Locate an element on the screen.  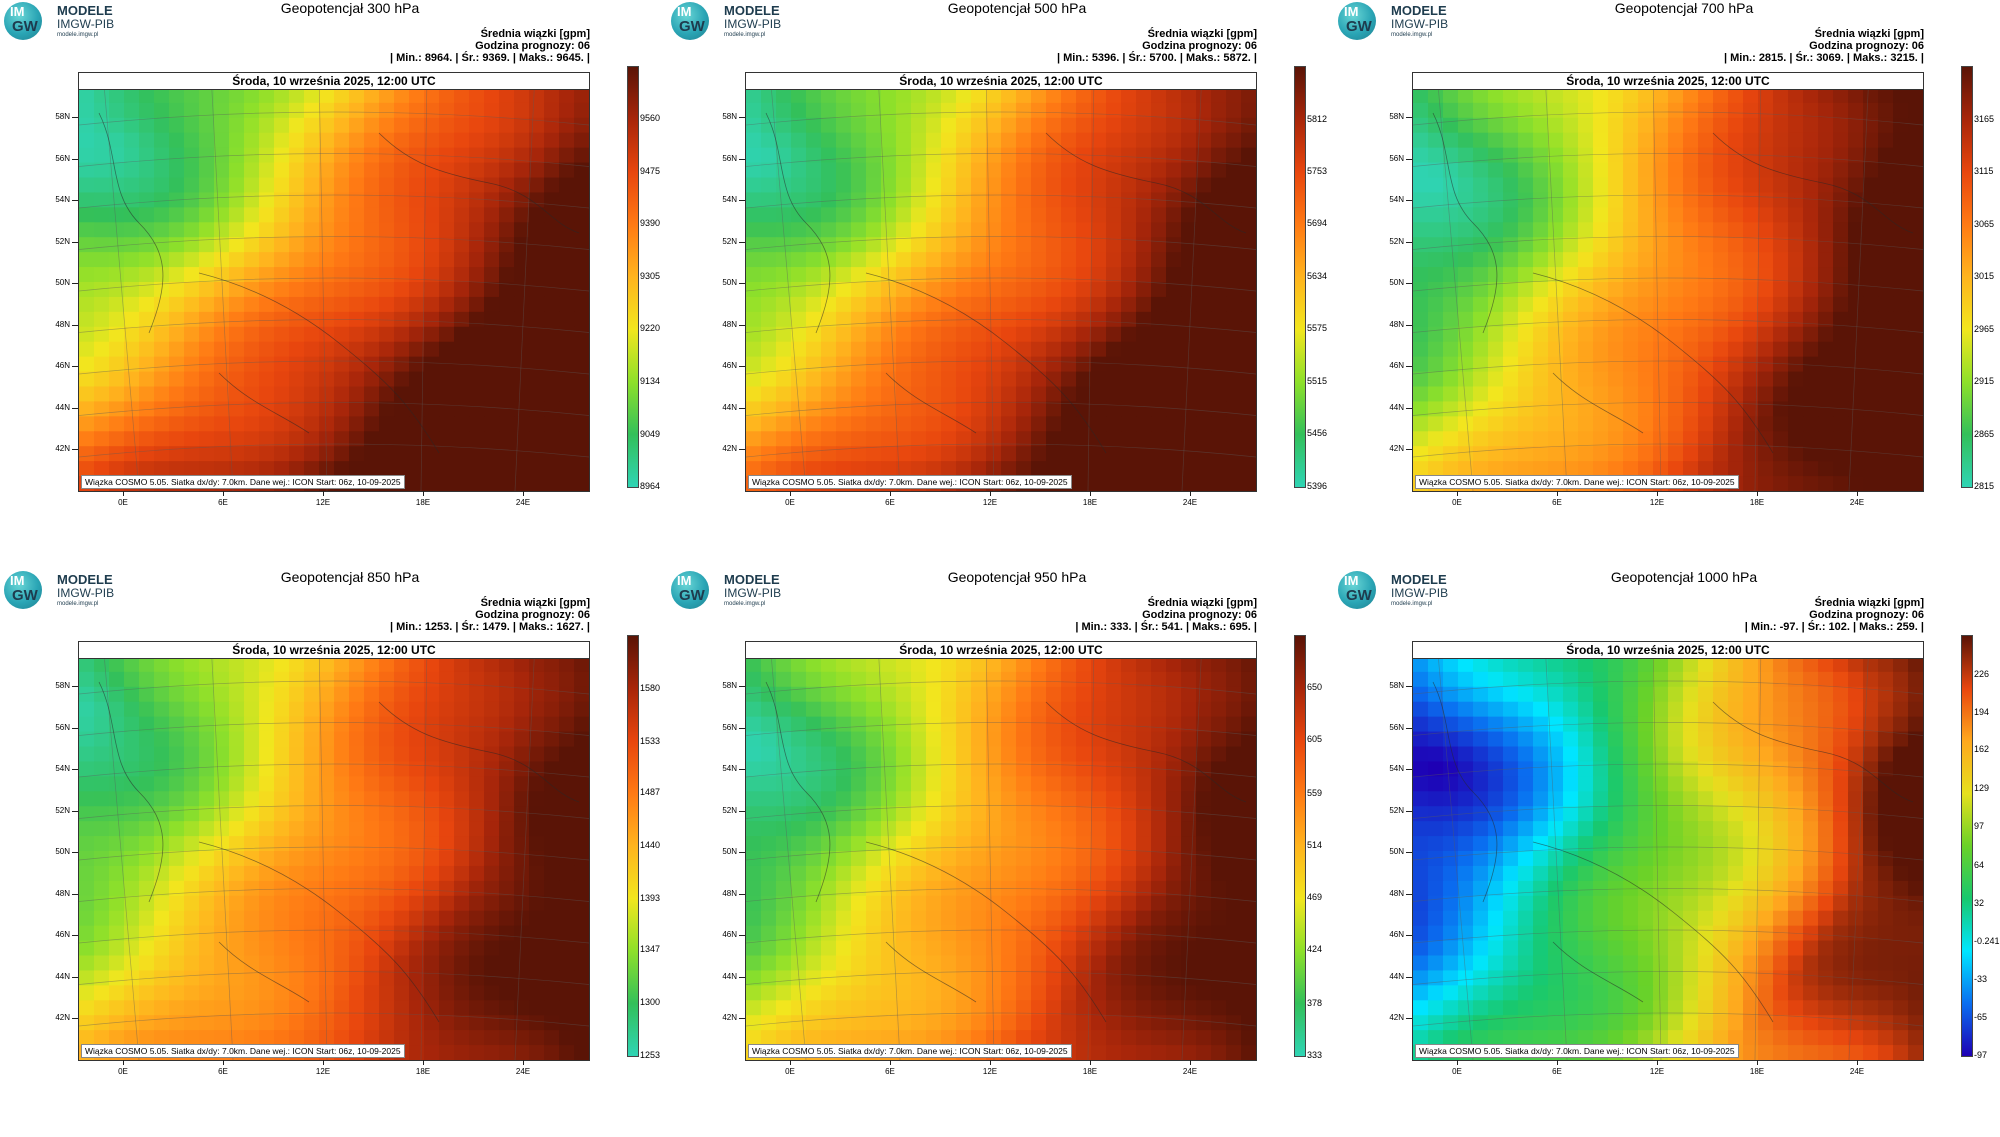
meridian-line is located at coordinates (990, 282).